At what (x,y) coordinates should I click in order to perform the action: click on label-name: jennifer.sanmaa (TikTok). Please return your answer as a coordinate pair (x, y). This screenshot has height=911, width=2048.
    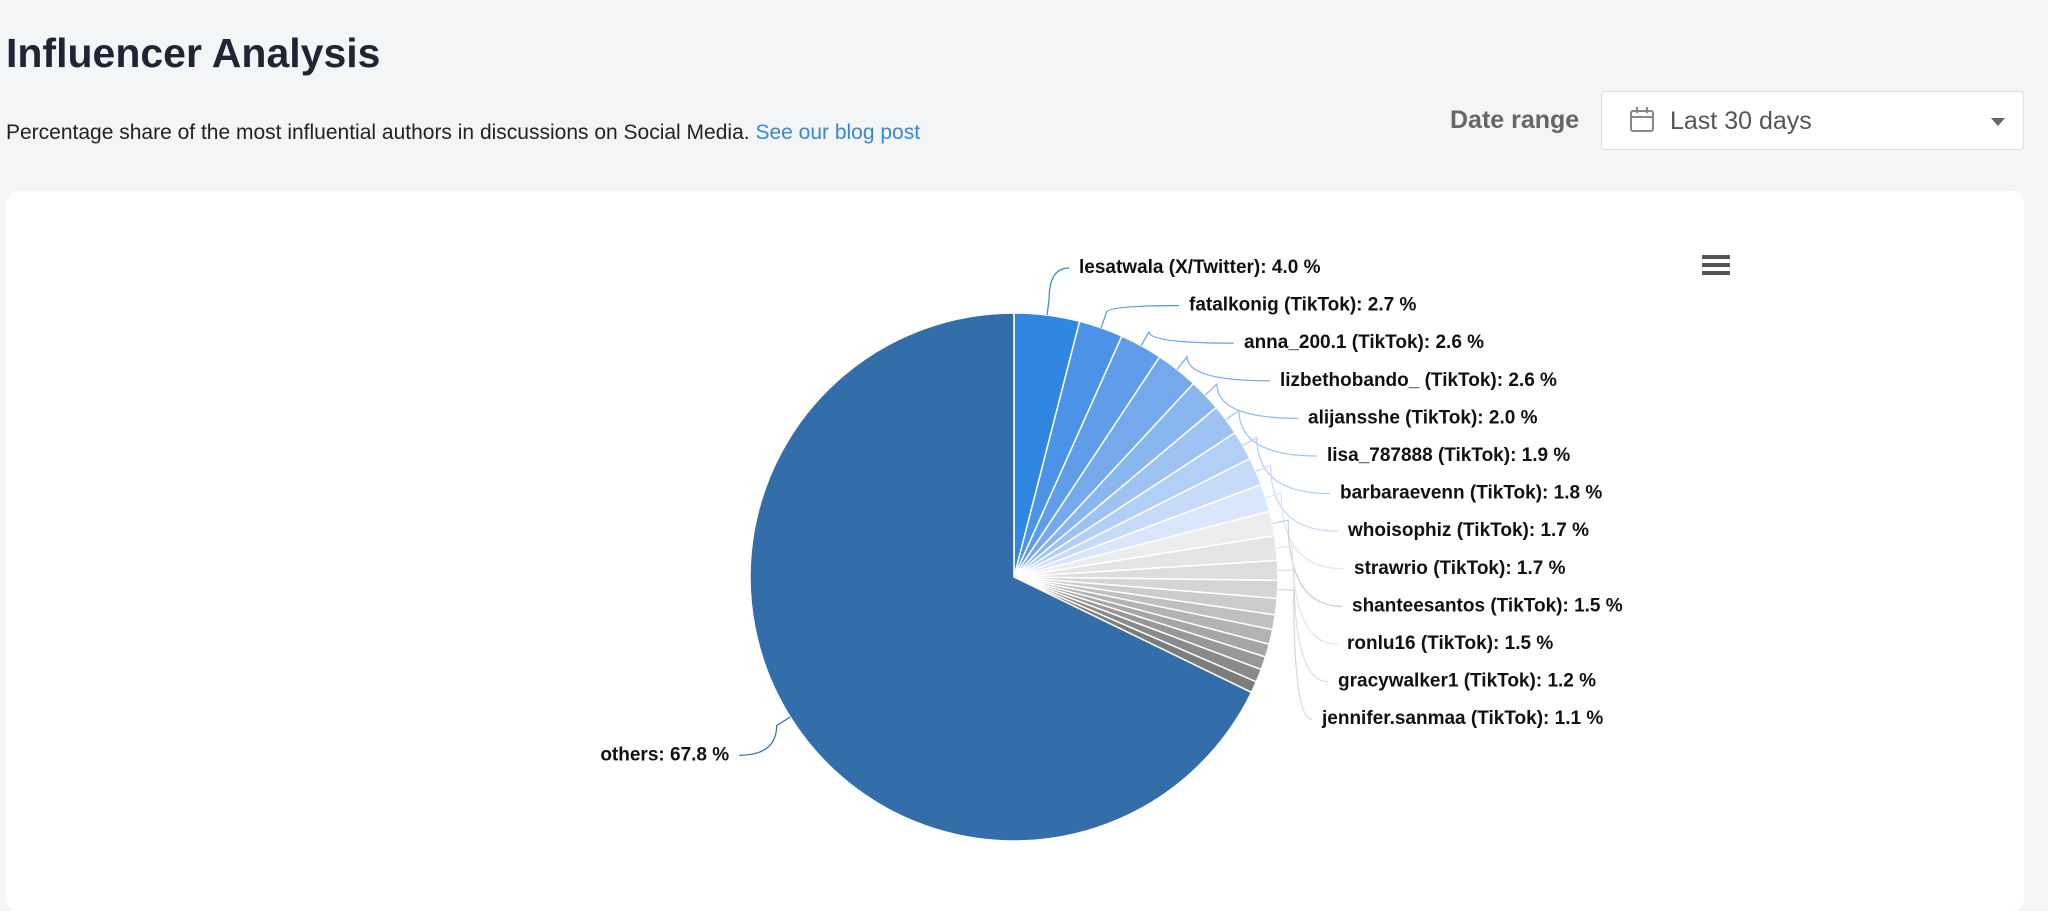
    Looking at the image, I should click on (1432, 718).